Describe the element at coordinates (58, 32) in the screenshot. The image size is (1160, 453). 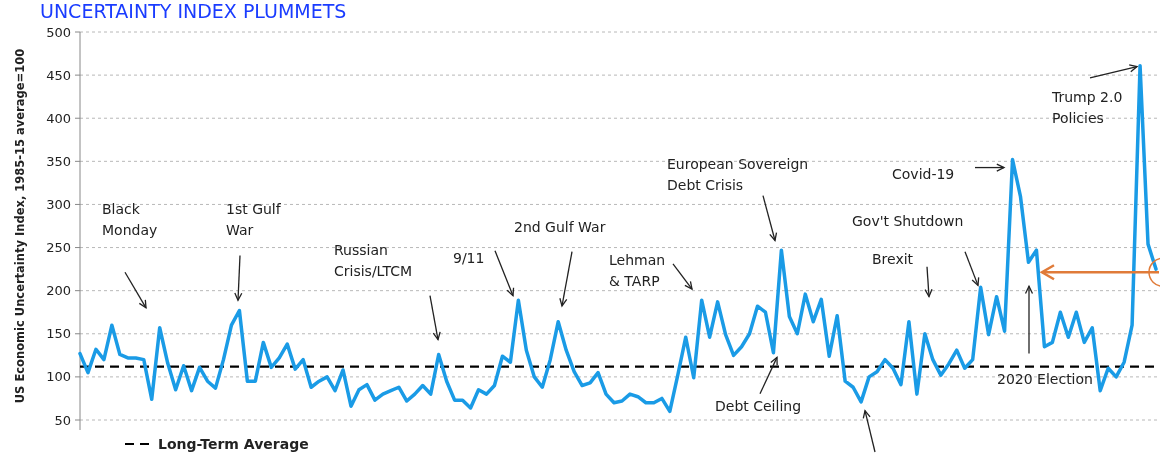
I see `y-tick-label: 500` at that location.